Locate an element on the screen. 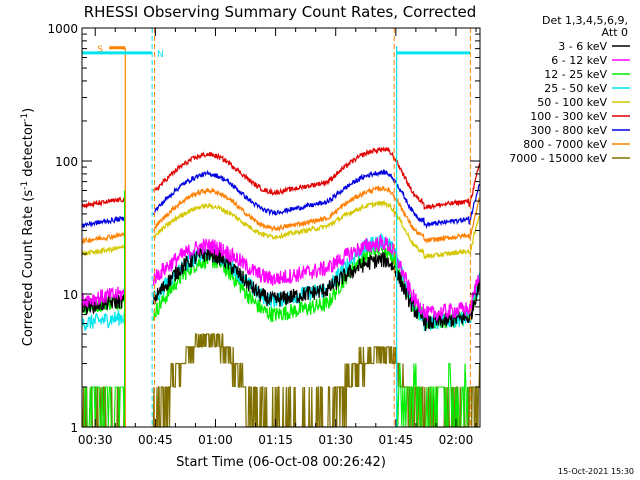 The height and width of the screenshot is (480, 640). flag-label-s: S is located at coordinates (100, 50).